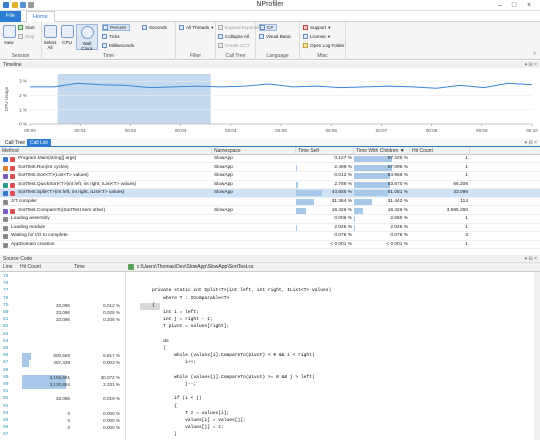  I want to click on ticks-icon, so click(104, 36).